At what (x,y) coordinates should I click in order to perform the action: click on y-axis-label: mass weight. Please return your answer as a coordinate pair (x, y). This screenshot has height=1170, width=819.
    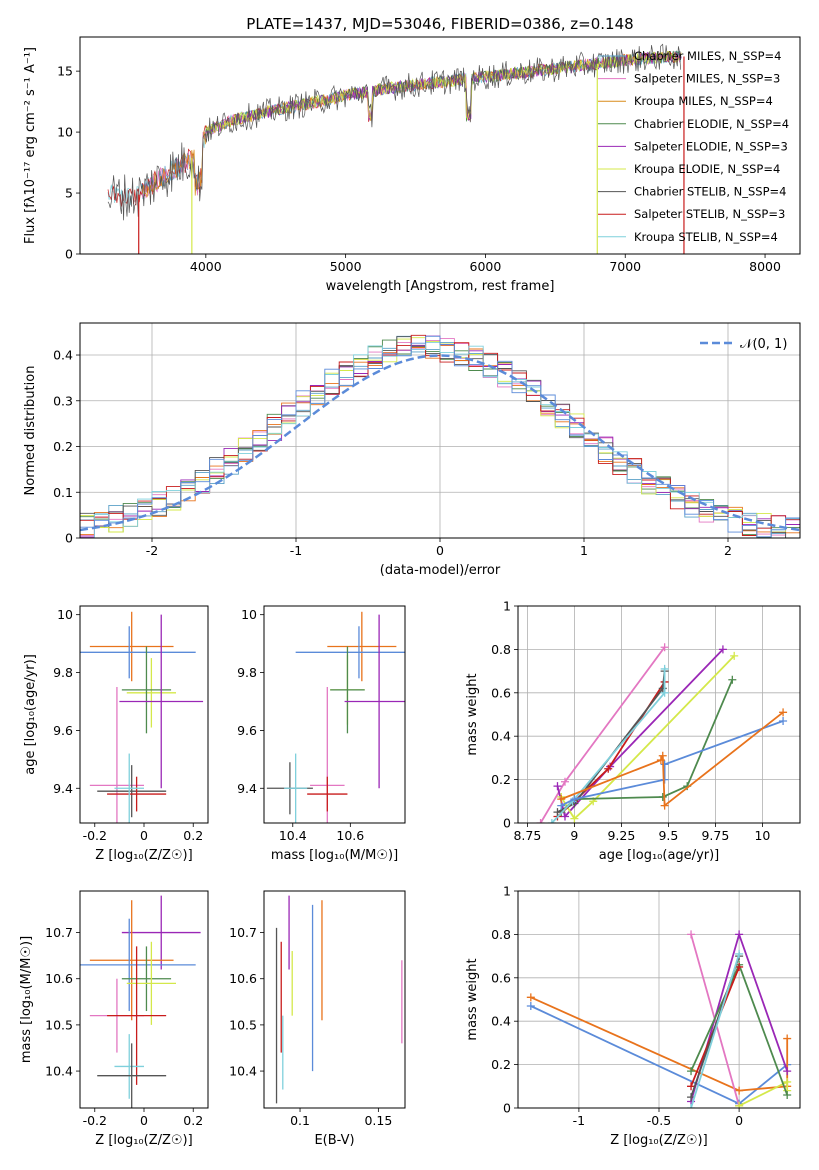
    Looking at the image, I should click on (472, 714).